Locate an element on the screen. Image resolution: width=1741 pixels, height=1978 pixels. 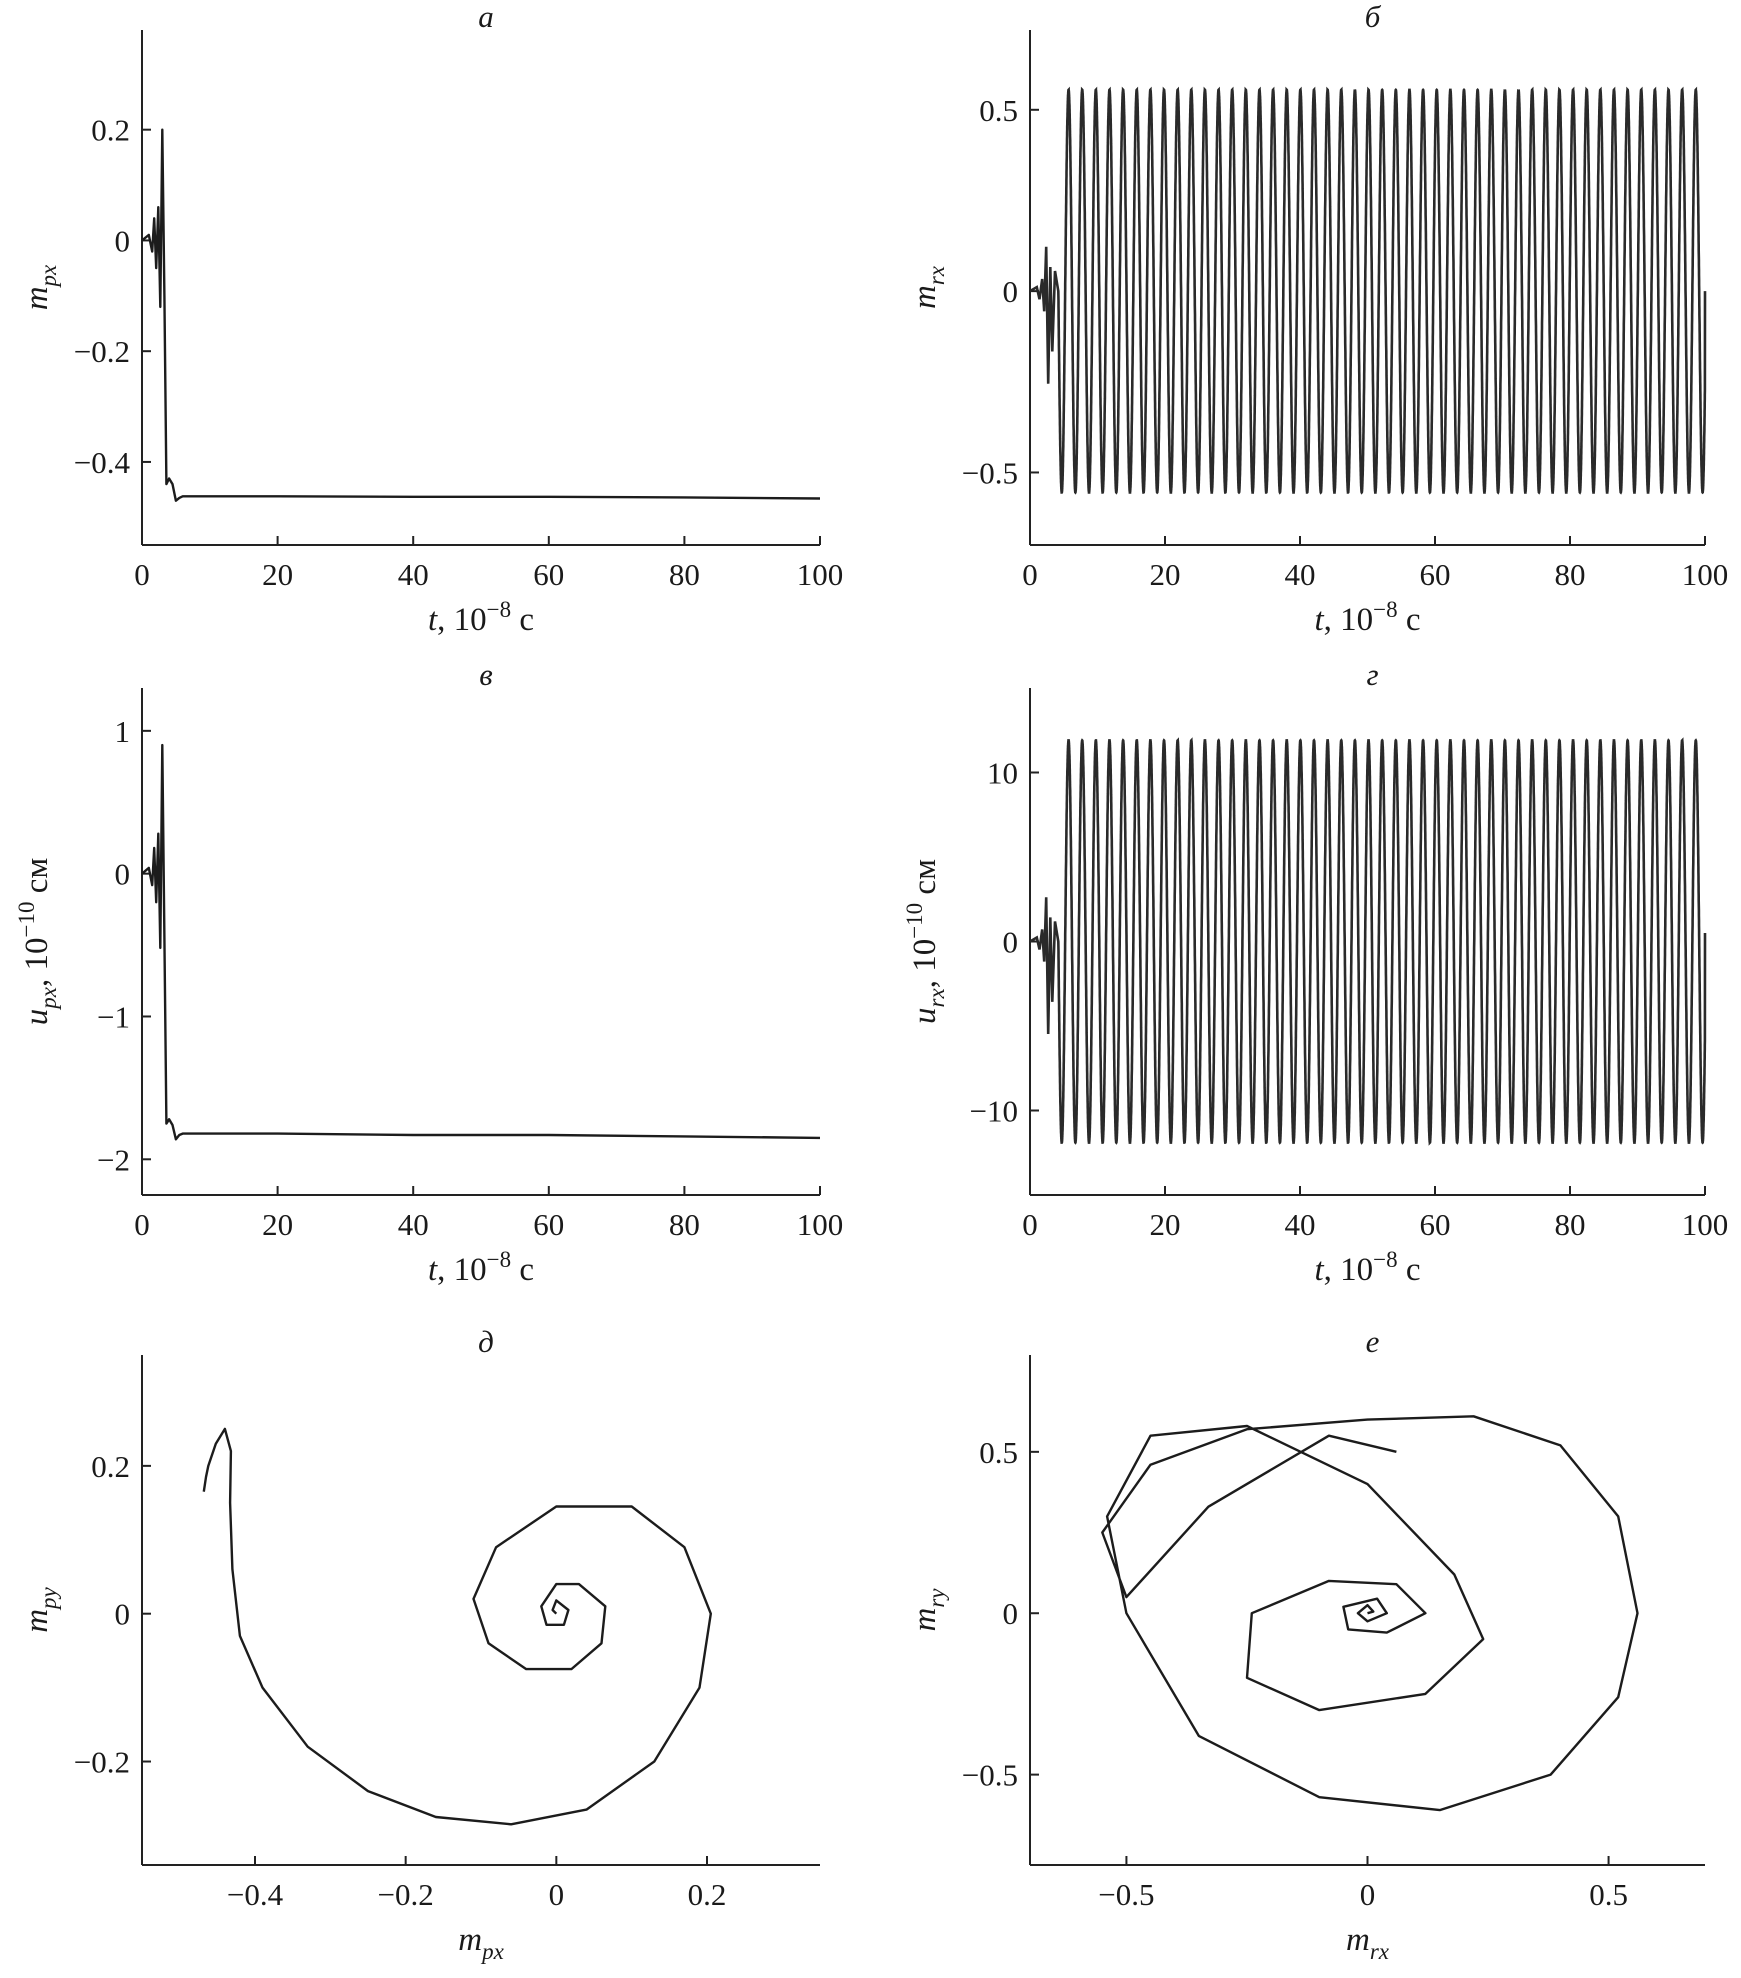
y-axis-label: mpy is located at coordinates (40, 1609).